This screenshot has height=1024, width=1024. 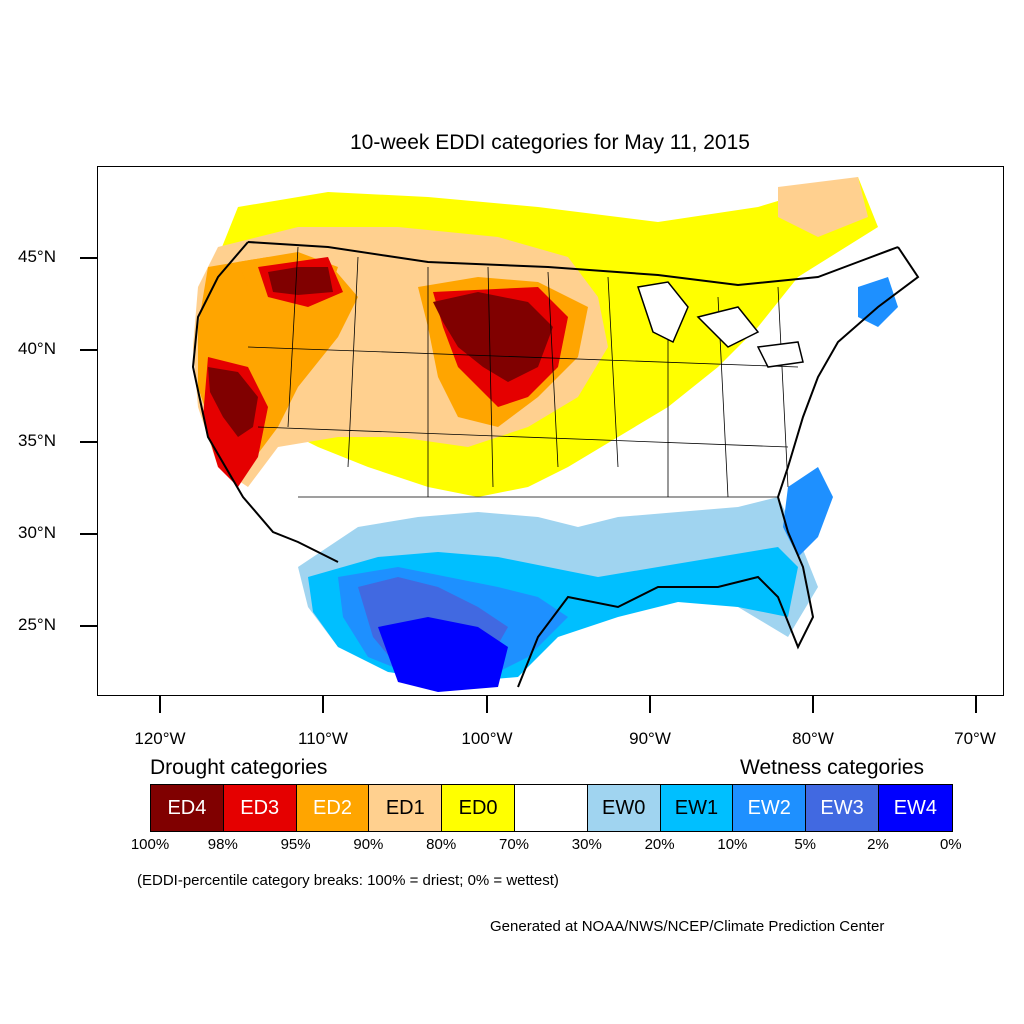 I want to click on category-legend: ED4 ED3 ED2 ED1 ED0 EW0 EW1 EW2 EW3 EW4, so click(x=551, y=808).